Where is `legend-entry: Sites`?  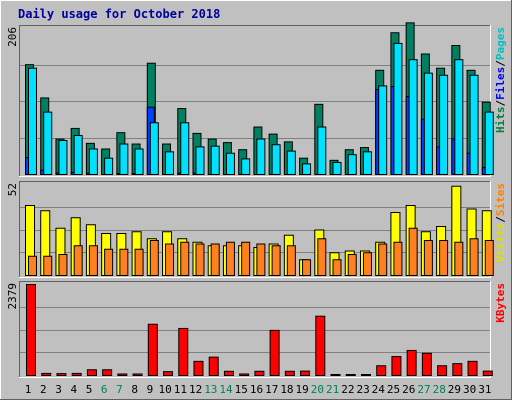 legend-entry: Sites is located at coordinates (500, 199).